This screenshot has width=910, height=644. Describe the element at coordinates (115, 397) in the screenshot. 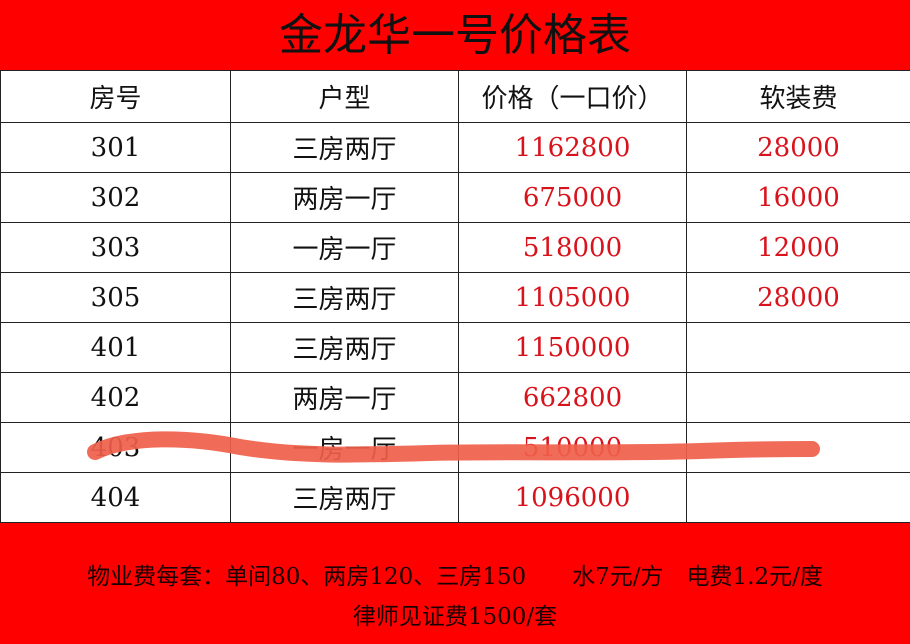

I see `room-number-cell: 402` at that location.